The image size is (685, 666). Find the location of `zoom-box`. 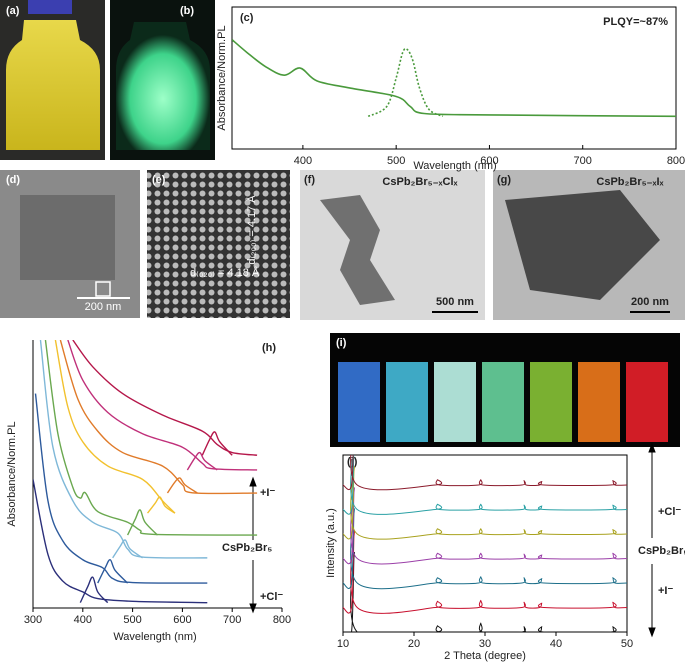

zoom-box is located at coordinates (103, 289).